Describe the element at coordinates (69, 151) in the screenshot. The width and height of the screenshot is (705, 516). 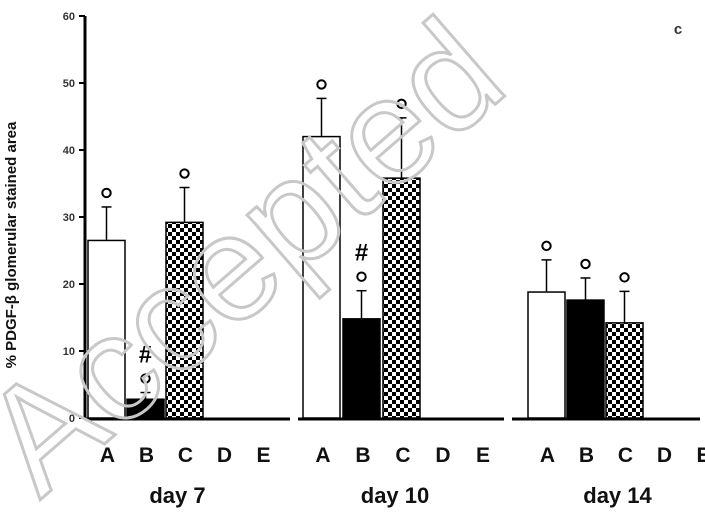
I see `y-tick-label: 40` at that location.